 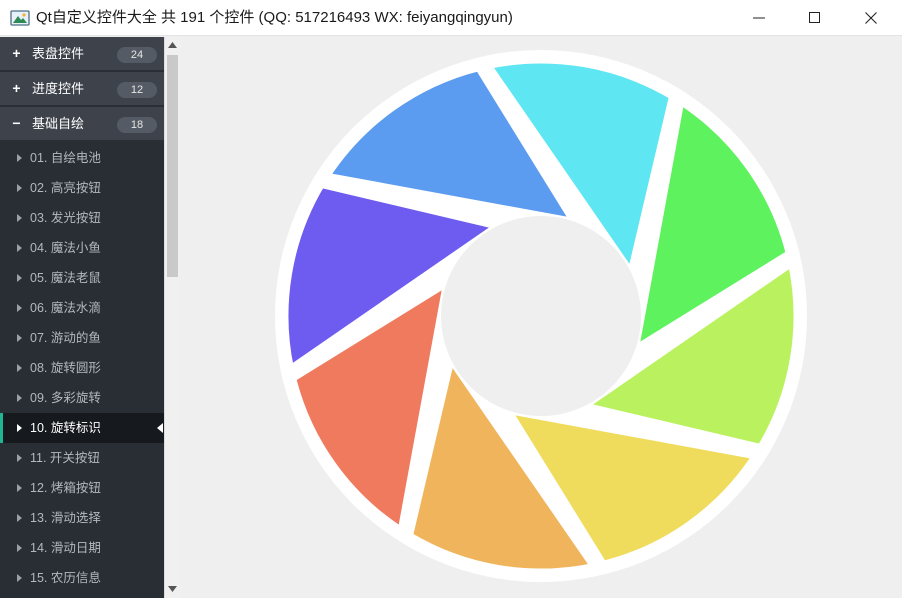 What do you see at coordinates (20, 18) in the screenshot?
I see `app-icon` at bounding box center [20, 18].